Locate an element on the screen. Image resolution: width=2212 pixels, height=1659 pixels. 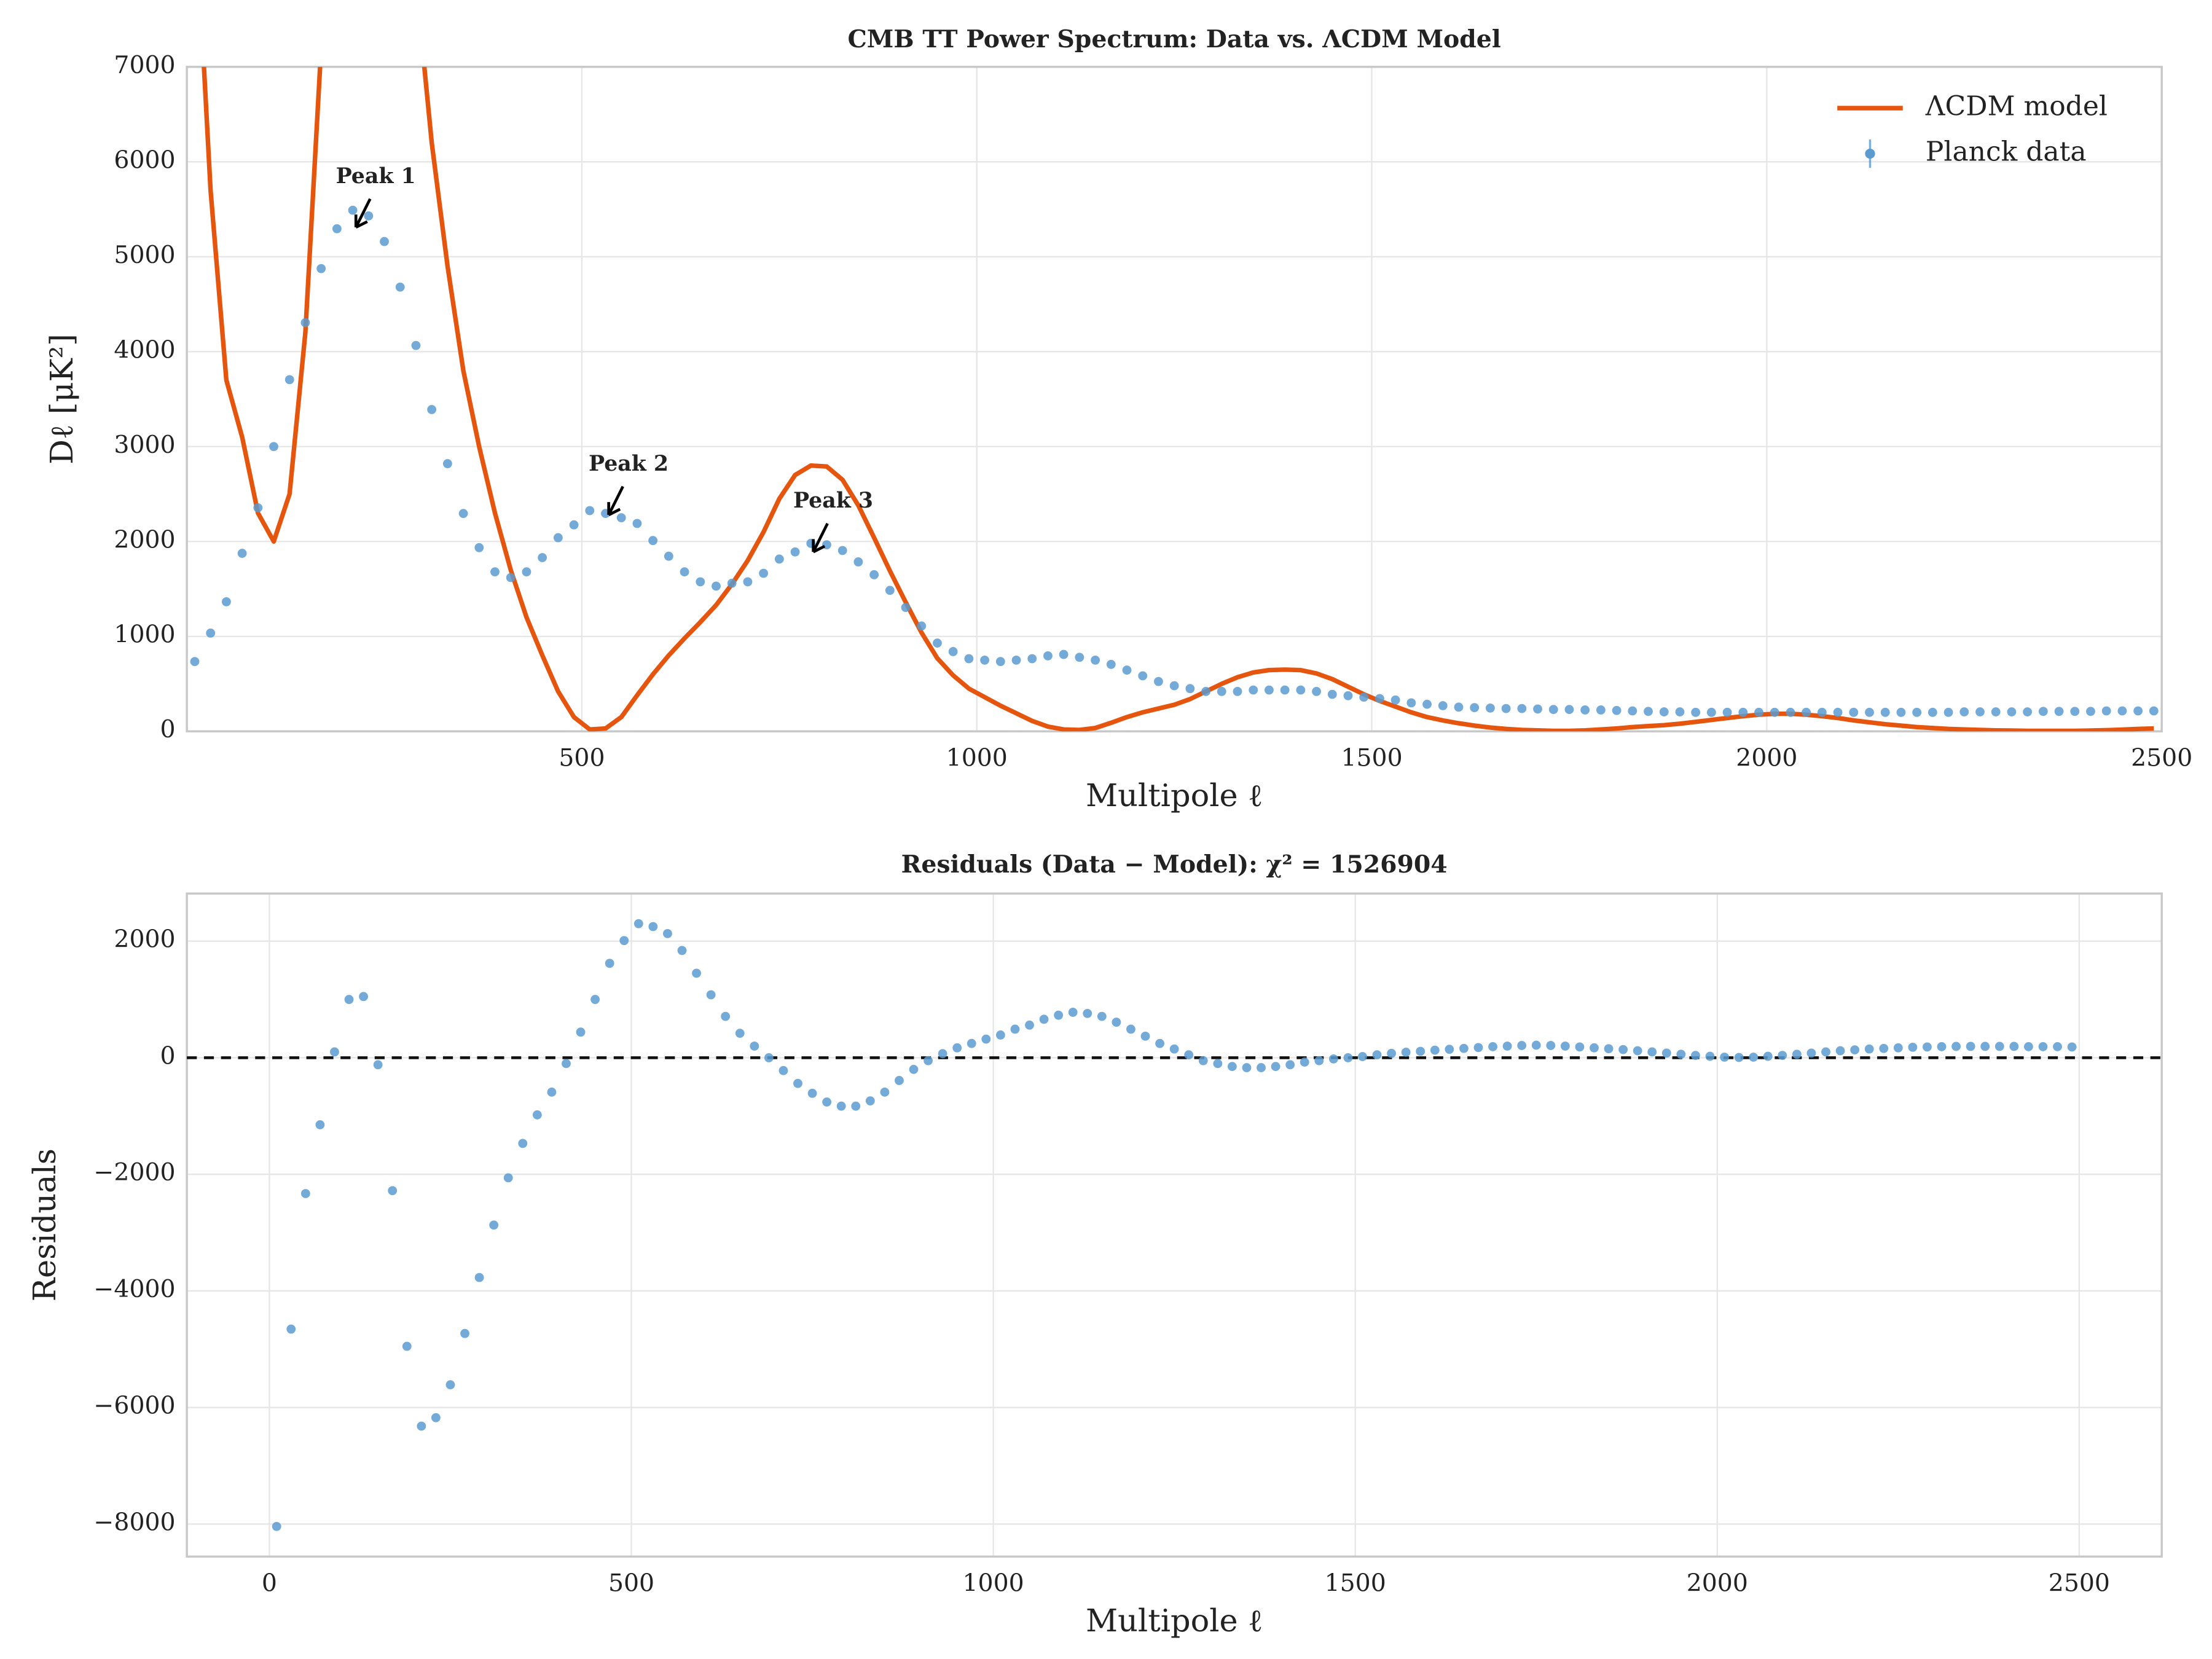
y-tick-label: 4000 is located at coordinates (144, 349).